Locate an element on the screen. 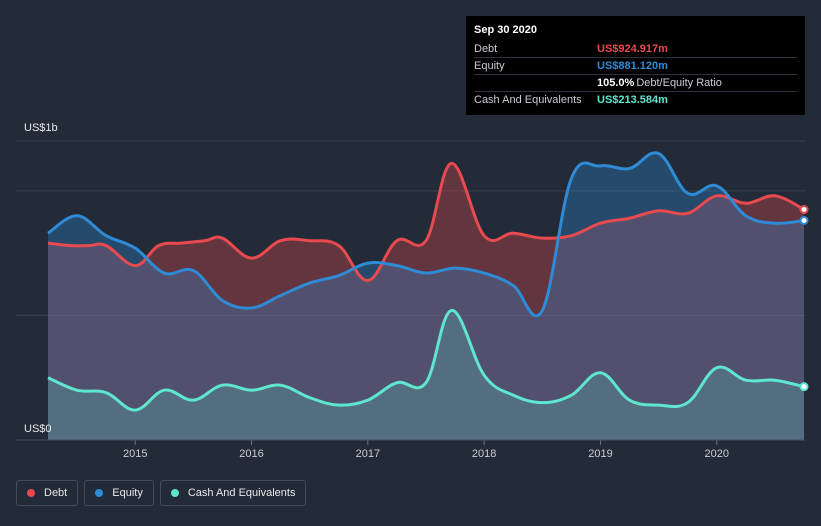 The width and height of the screenshot is (821, 526). tooltip-date: Sep 30 2020 is located at coordinates (505, 30).